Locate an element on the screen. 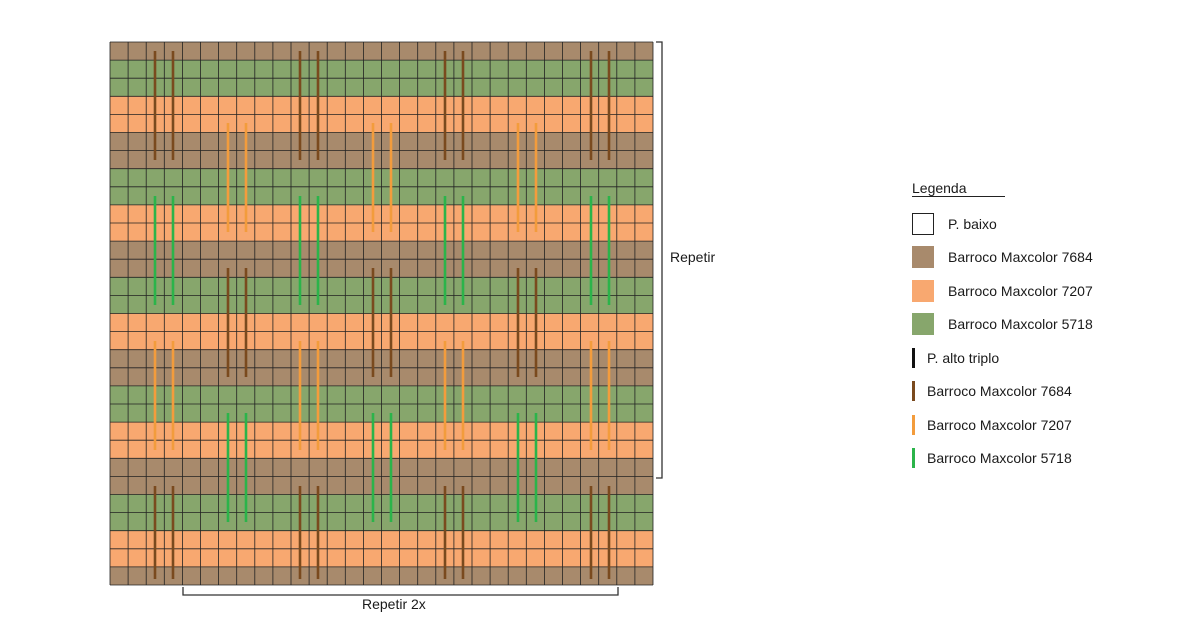  legend-item: P. alto triplo is located at coordinates (1032, 358).